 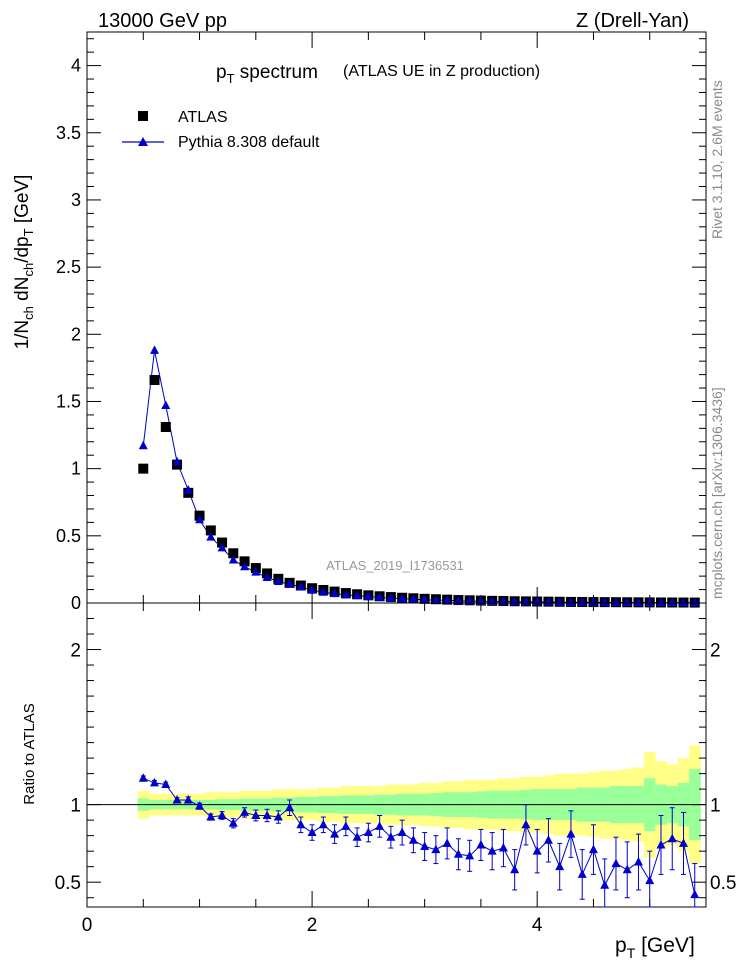 What do you see at coordinates (76, 469) in the screenshot?
I see `main-y-tick-label: 1` at bounding box center [76, 469].